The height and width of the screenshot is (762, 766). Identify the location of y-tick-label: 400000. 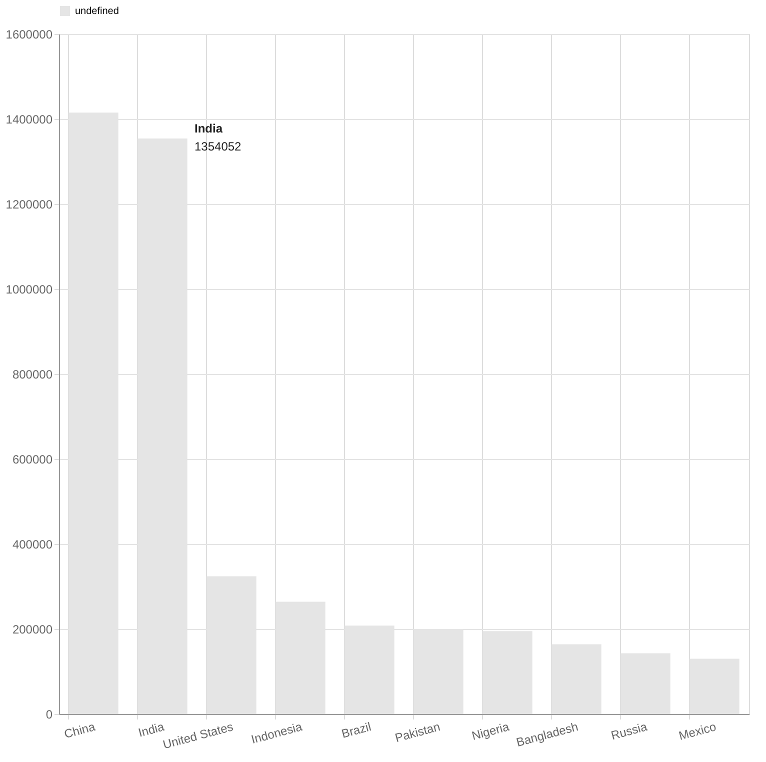
(32, 545).